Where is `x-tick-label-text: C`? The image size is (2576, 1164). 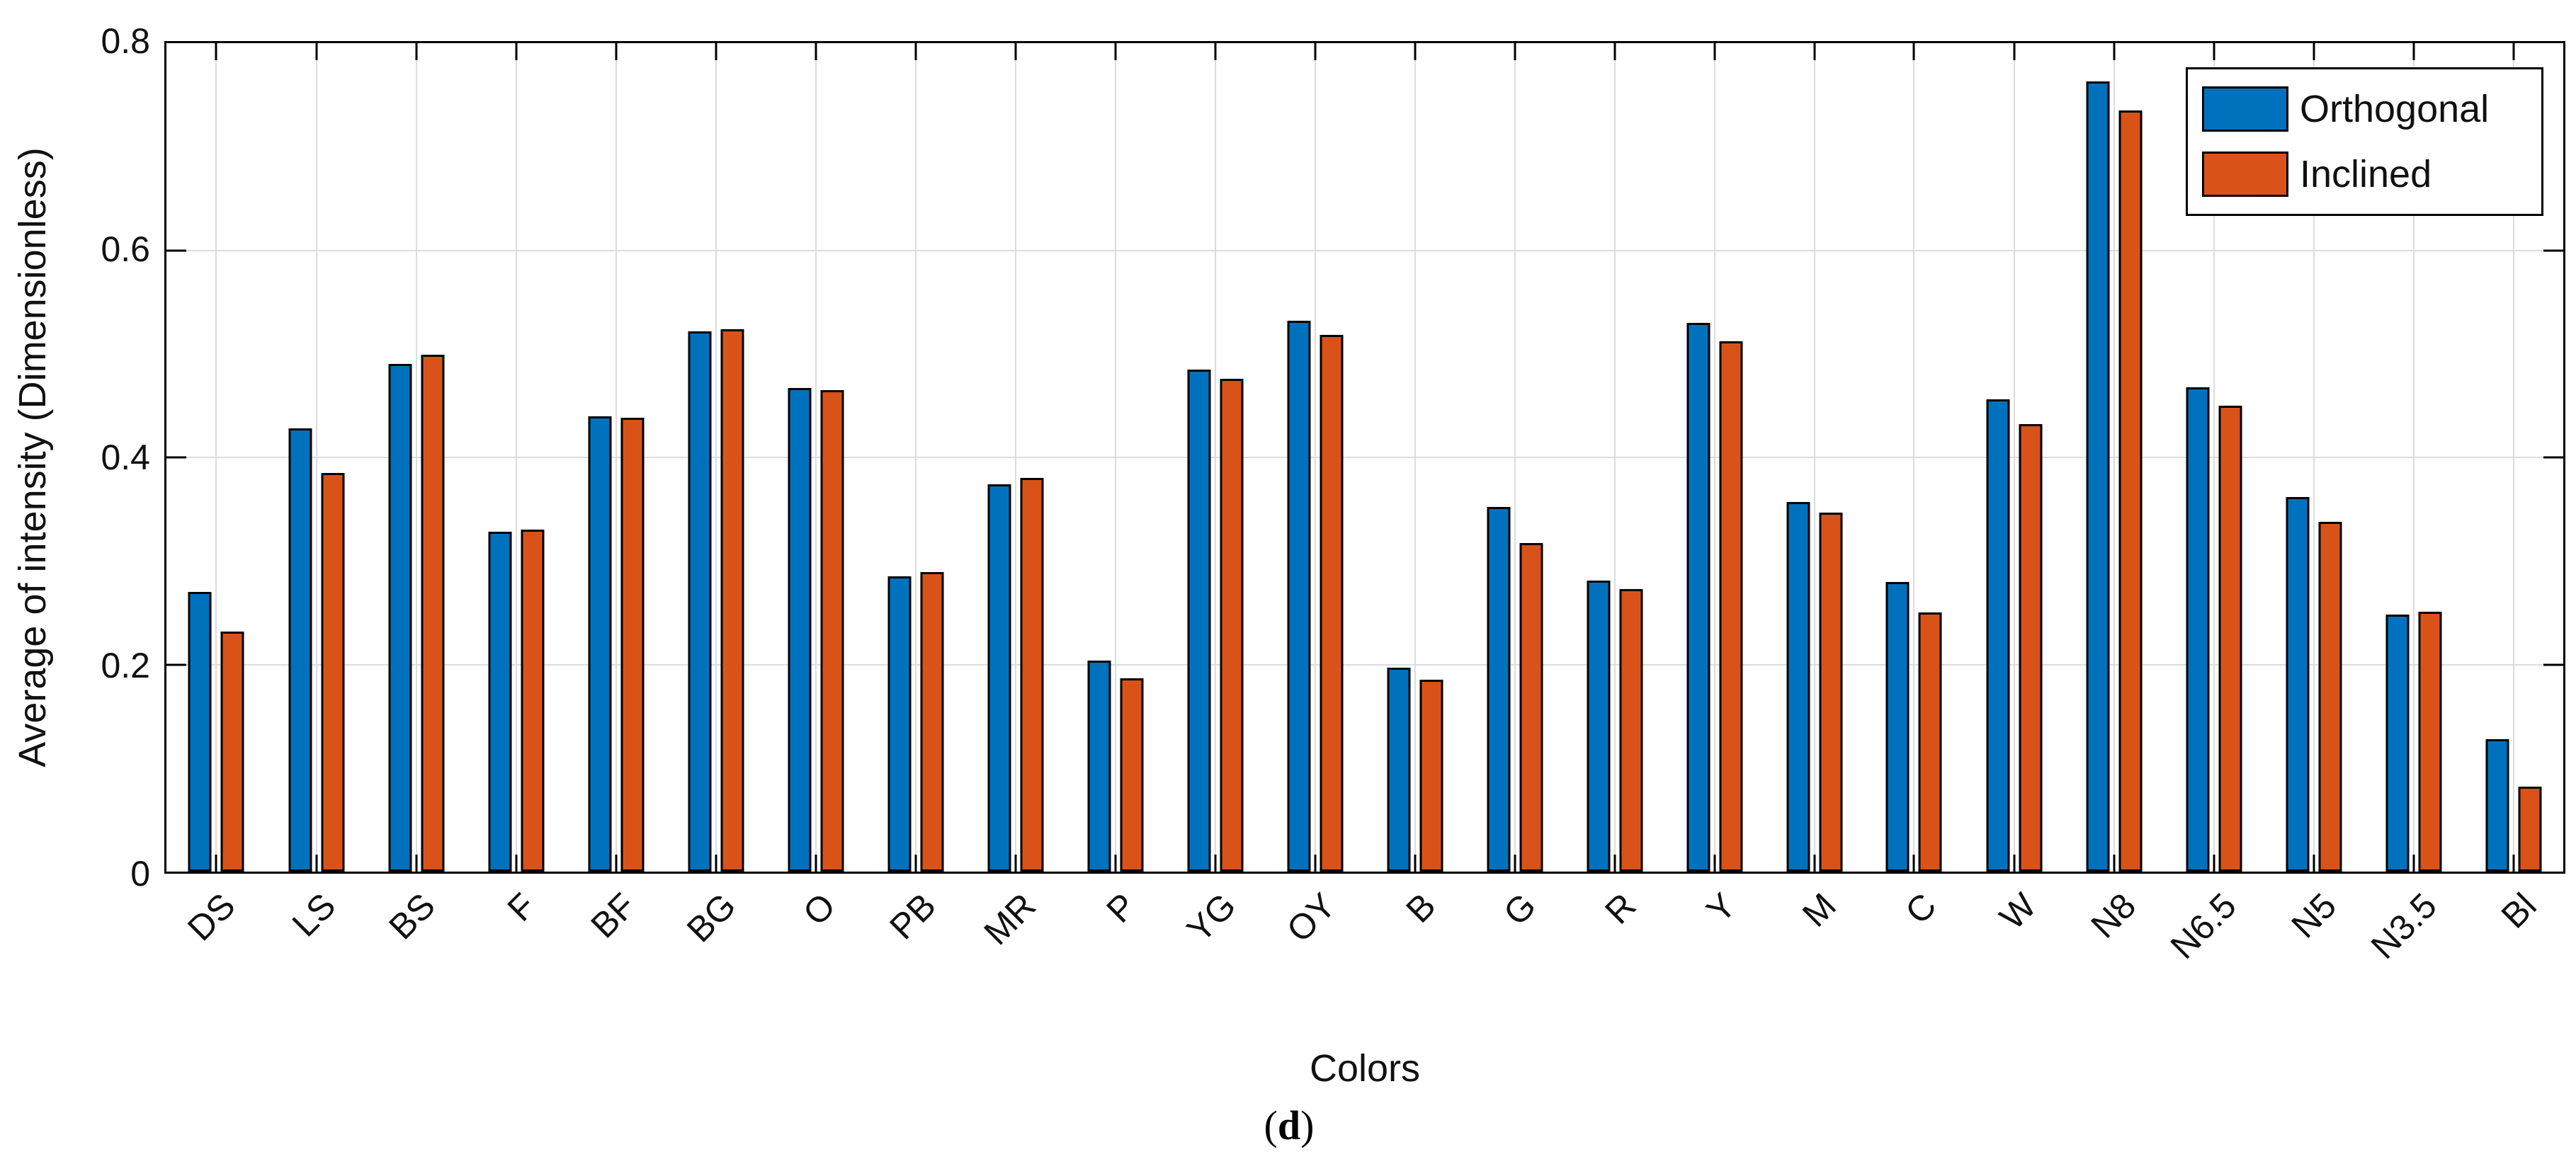 x-tick-label-text: C is located at coordinates (1920, 908).